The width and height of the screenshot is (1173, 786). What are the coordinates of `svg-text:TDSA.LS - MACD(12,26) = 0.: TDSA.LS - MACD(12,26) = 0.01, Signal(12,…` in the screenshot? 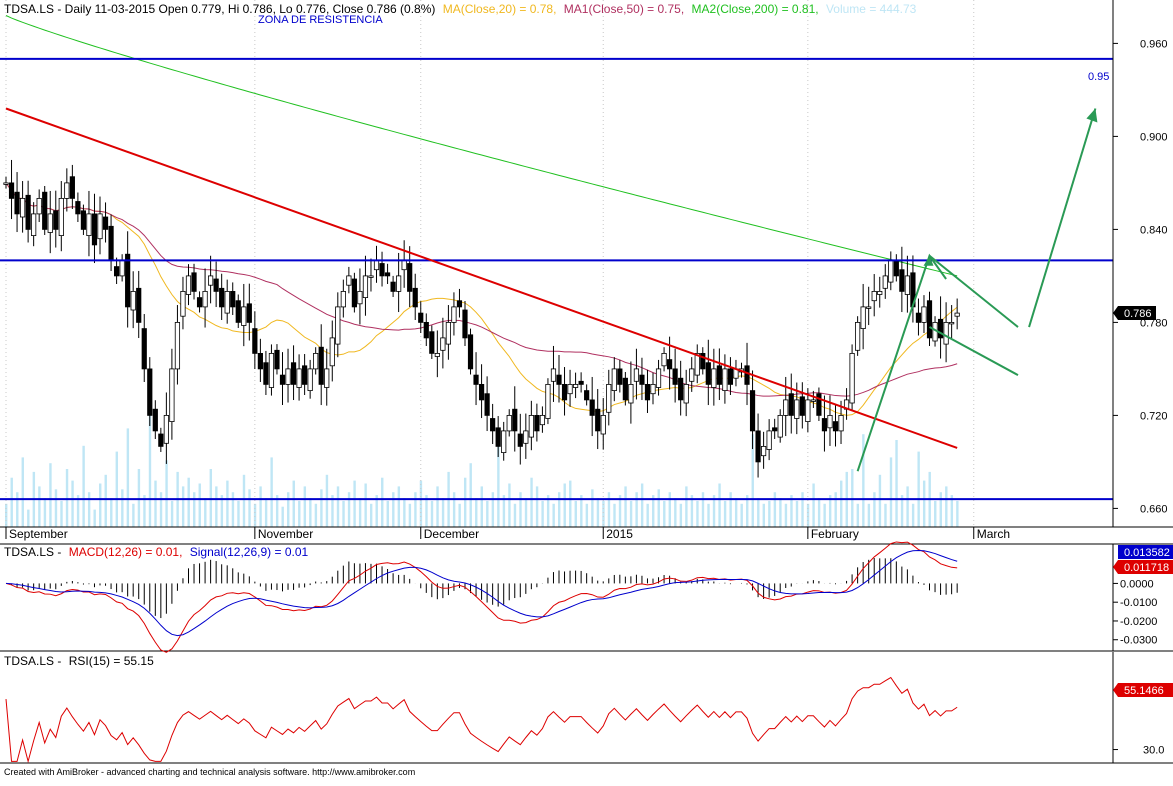 It's located at (156, 552).